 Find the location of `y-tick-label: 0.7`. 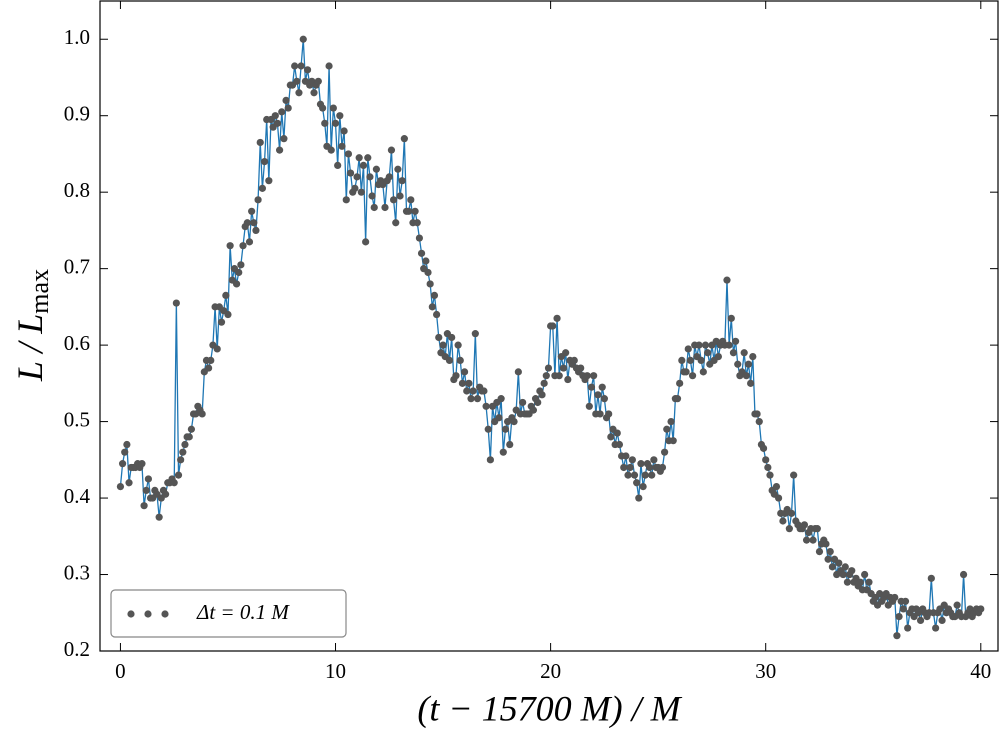

y-tick-label: 0.7 is located at coordinates (77, 266).